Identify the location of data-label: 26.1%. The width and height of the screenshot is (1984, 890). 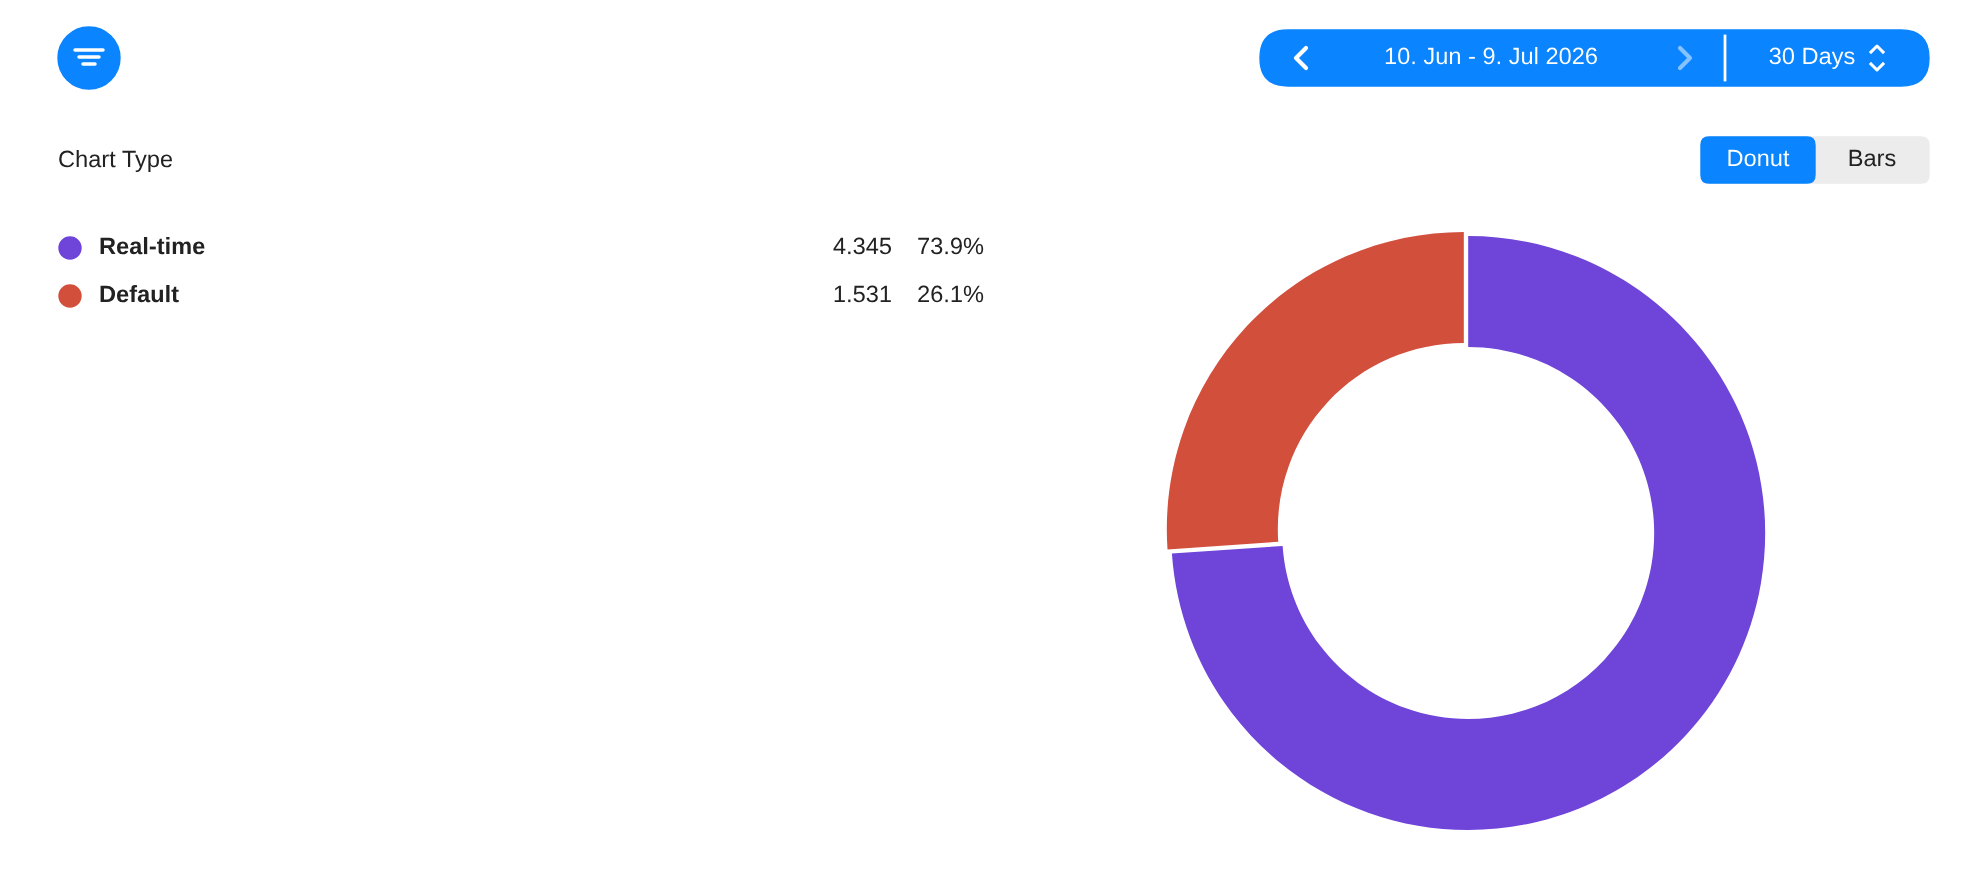
(951, 294).